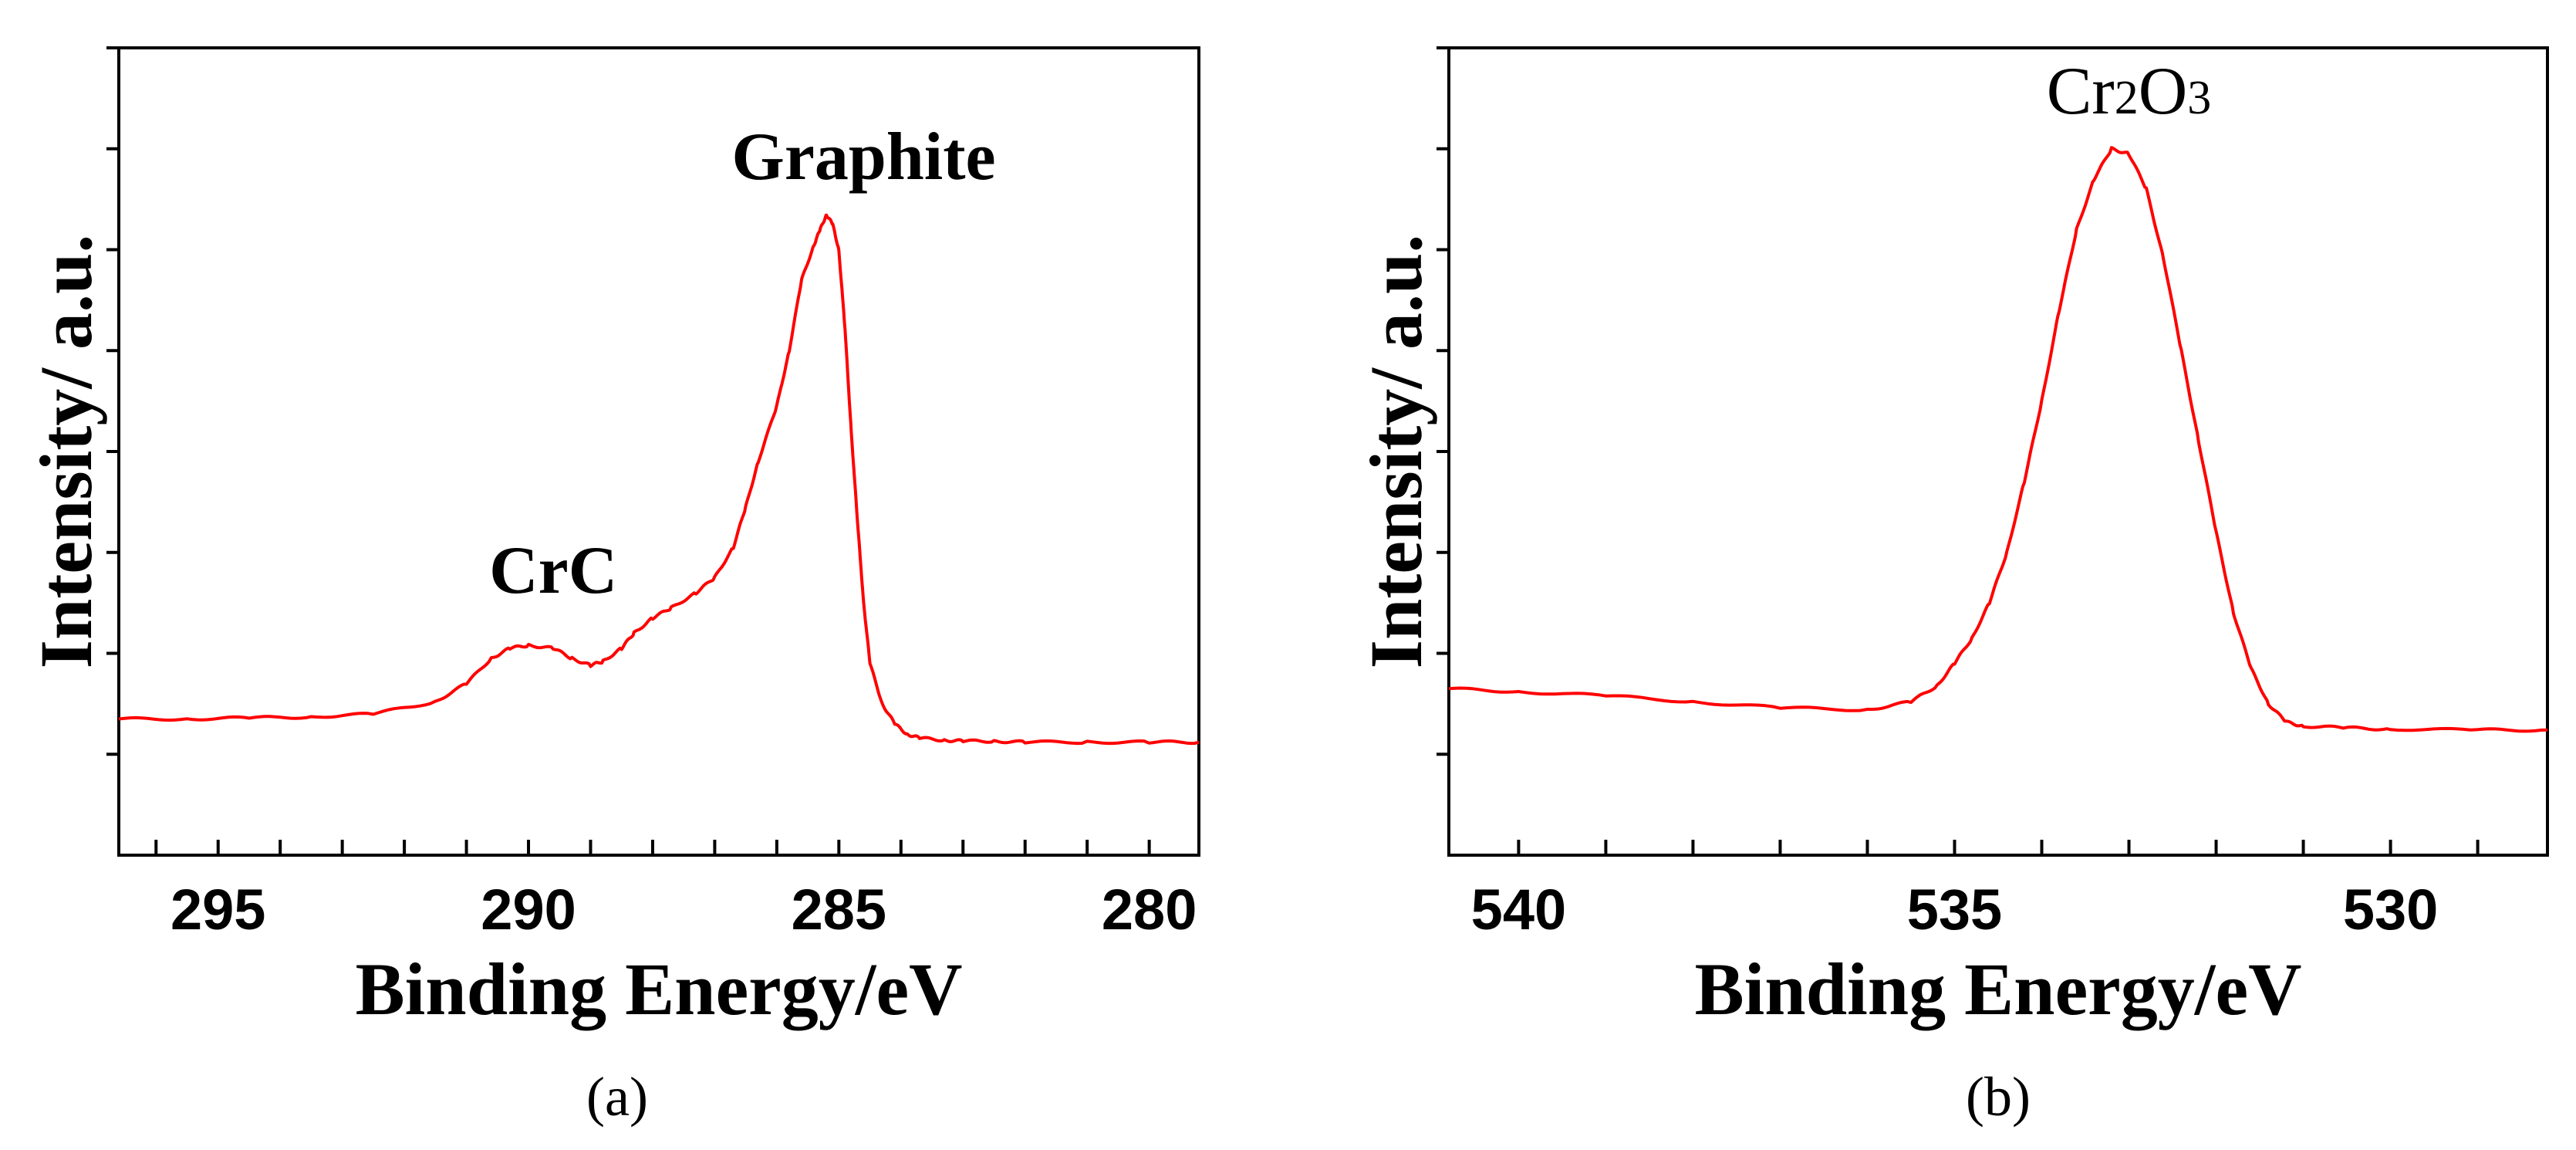 This screenshot has width=2576, height=1150. Describe the element at coordinates (1999, 848) in the screenshot. I see `x-ticks-b` at that location.